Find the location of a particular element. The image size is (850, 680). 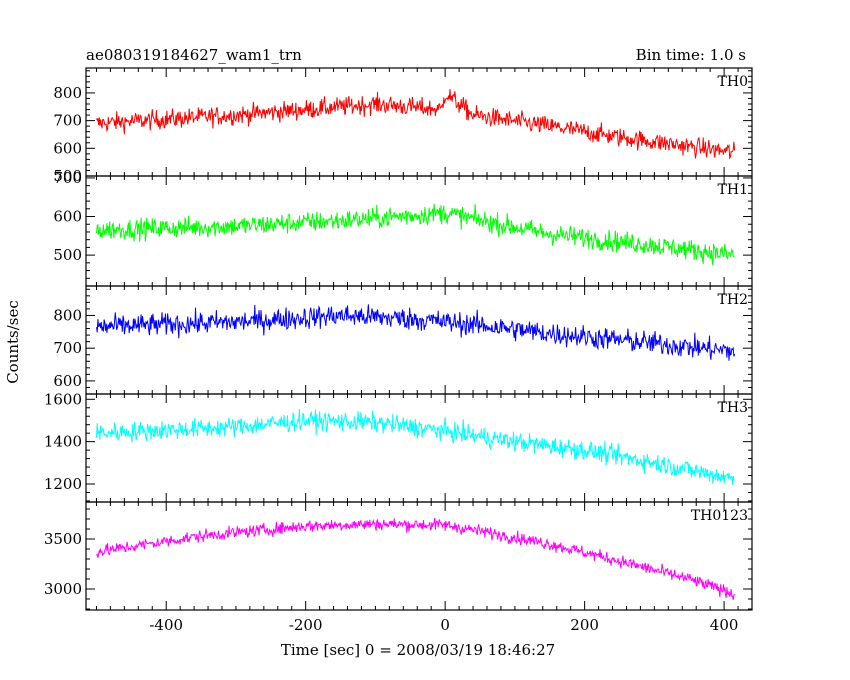

panel-label: TH0123 is located at coordinates (719, 516).